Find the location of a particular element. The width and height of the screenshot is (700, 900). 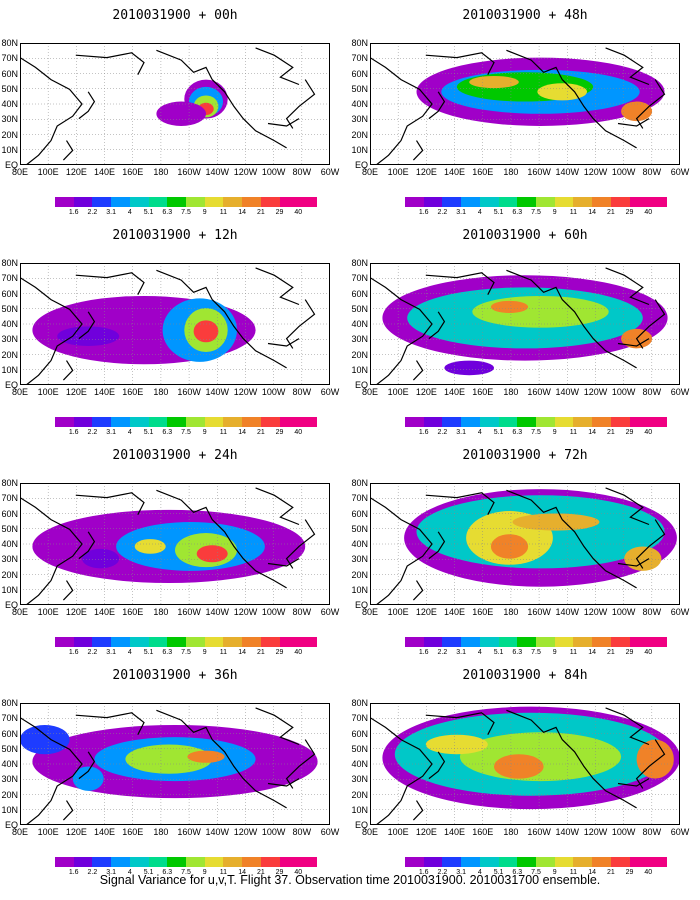

colorbar-label: 5.1 is located at coordinates (148, 212).